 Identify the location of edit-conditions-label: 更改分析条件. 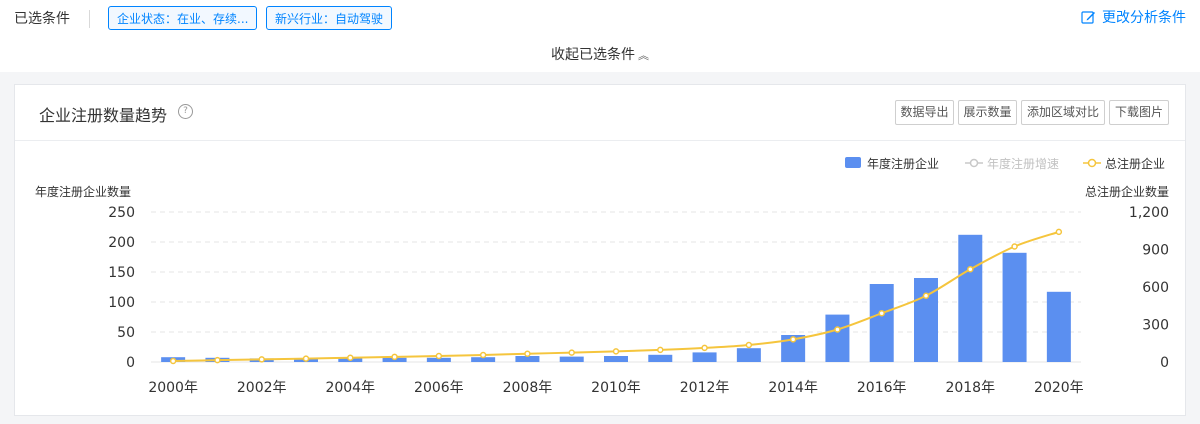
(1144, 18).